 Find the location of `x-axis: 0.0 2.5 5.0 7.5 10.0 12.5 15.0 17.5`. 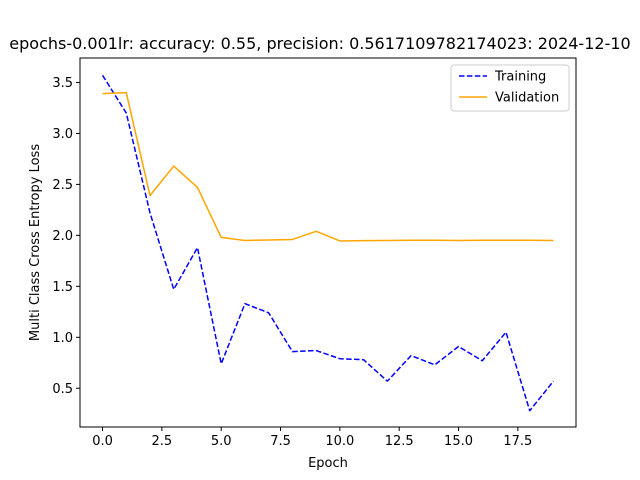

x-axis: 0.0 2.5 5.0 7.5 10.0 12.5 15.0 17.5 is located at coordinates (312, 438).